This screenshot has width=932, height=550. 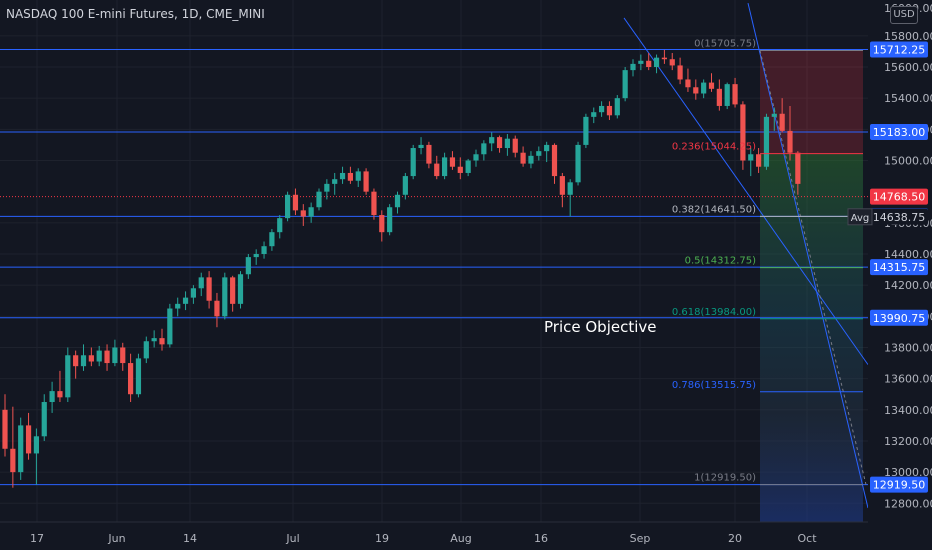 I want to click on avg-price-label: 14638.75, so click(x=899, y=217).